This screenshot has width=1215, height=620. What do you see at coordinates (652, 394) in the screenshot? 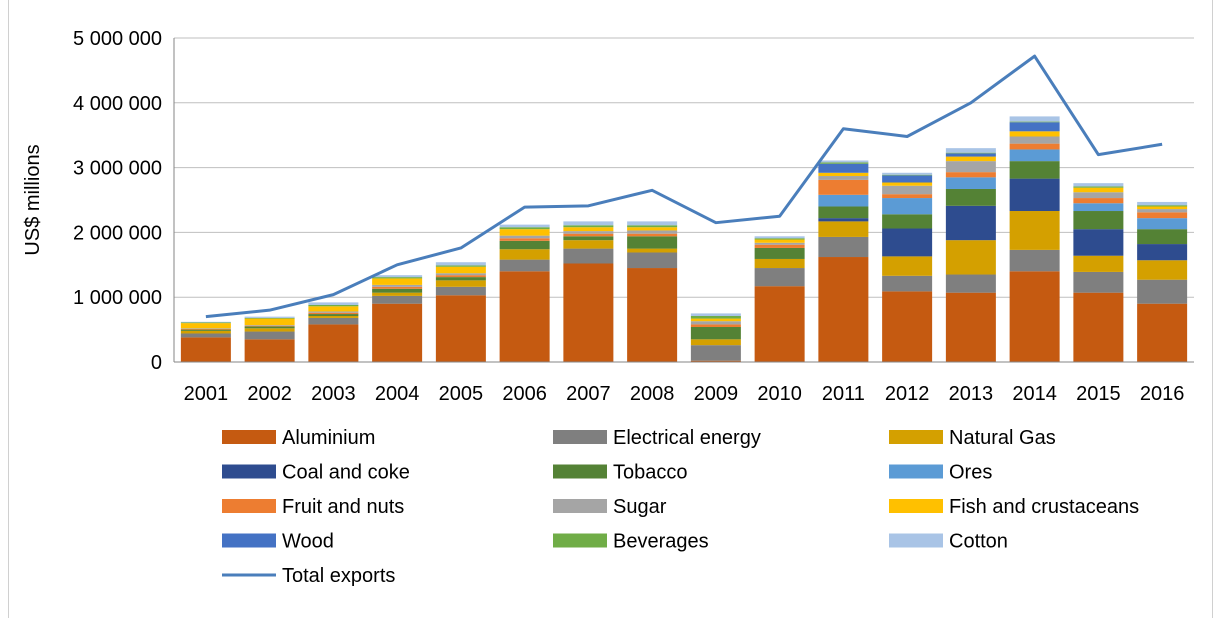
I see `x-tick-label: 2008` at bounding box center [652, 394].